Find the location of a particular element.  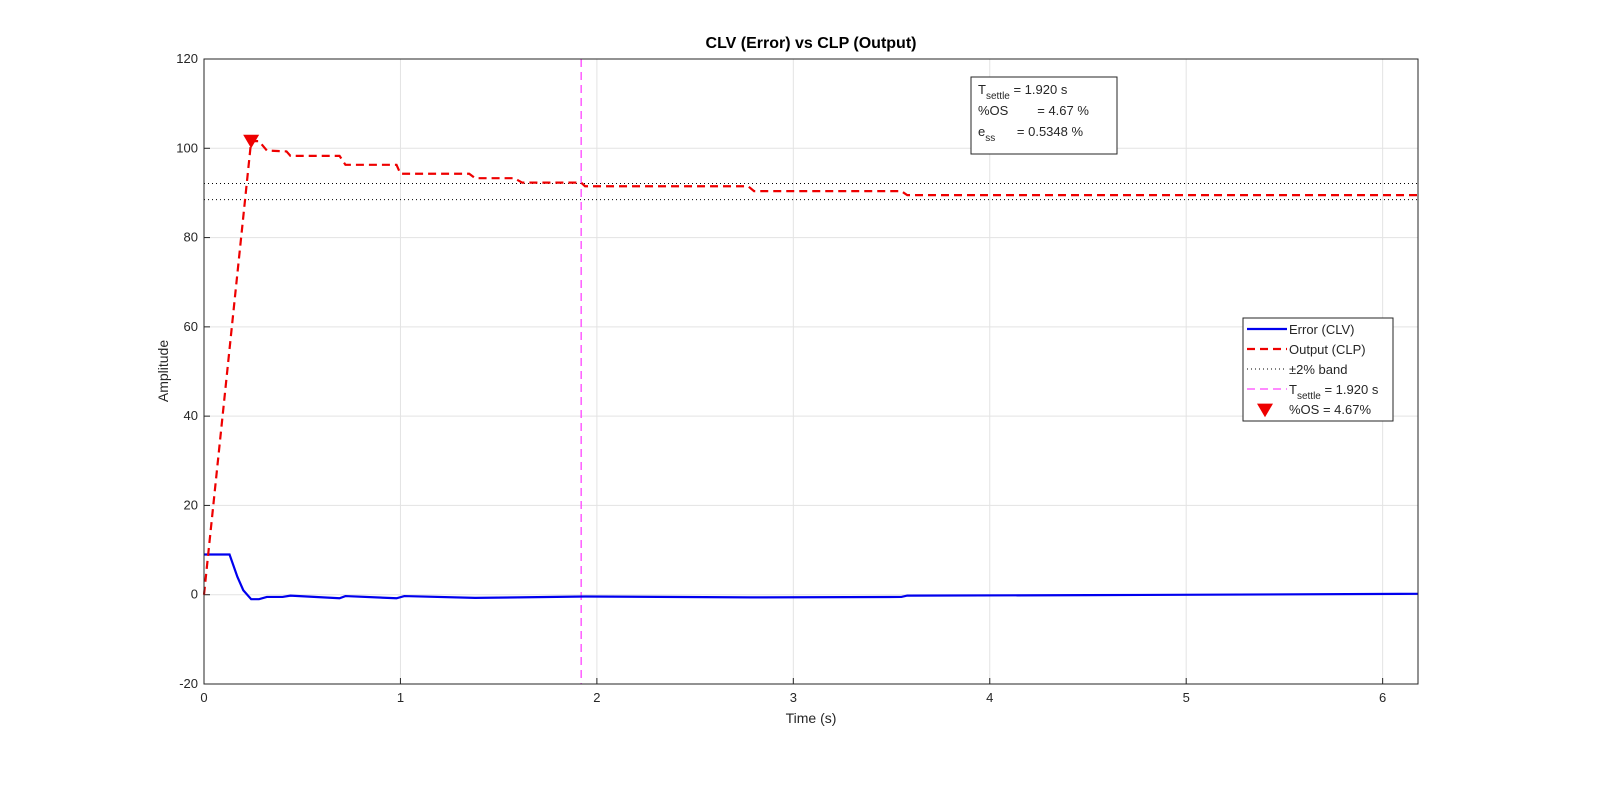

x-tick-label: 6 is located at coordinates (1382, 697).